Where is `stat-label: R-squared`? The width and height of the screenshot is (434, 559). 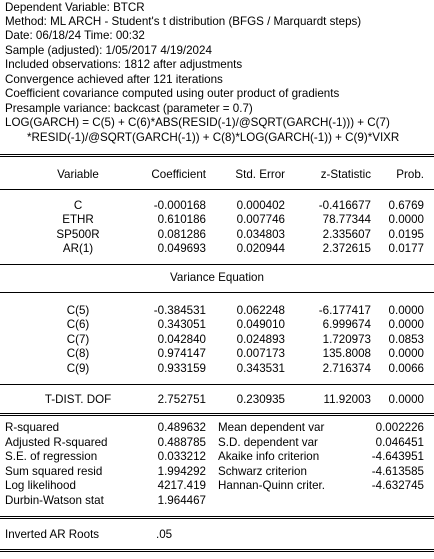
stat-label: R-squared is located at coordinates (32, 427).